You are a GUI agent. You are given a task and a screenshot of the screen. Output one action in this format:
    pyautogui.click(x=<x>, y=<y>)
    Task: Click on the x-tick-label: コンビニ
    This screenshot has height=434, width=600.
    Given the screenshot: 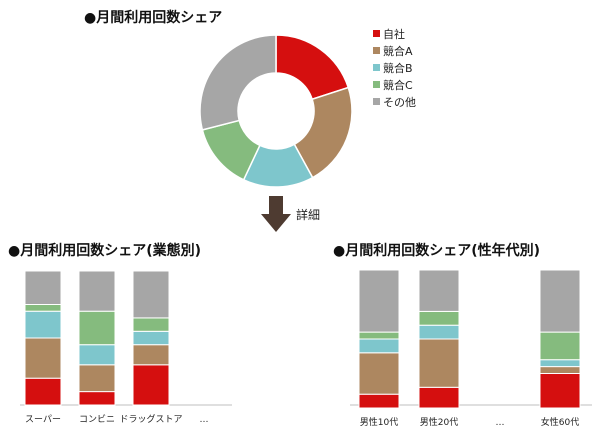 What is the action you would take?
    pyautogui.click(x=97, y=419)
    